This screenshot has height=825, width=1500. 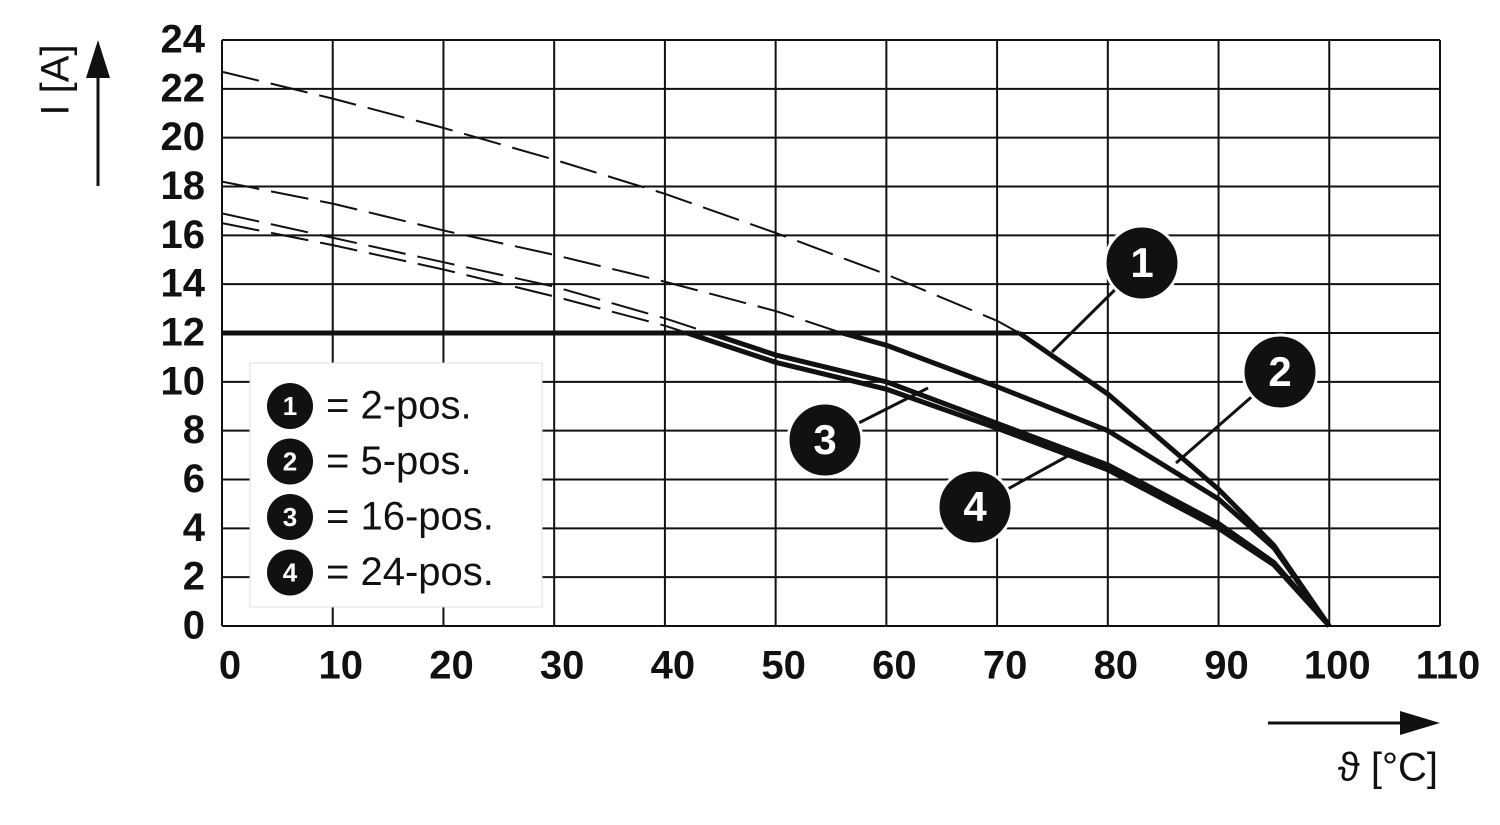 I want to click on y-tick-label: 20, so click(x=183, y=137).